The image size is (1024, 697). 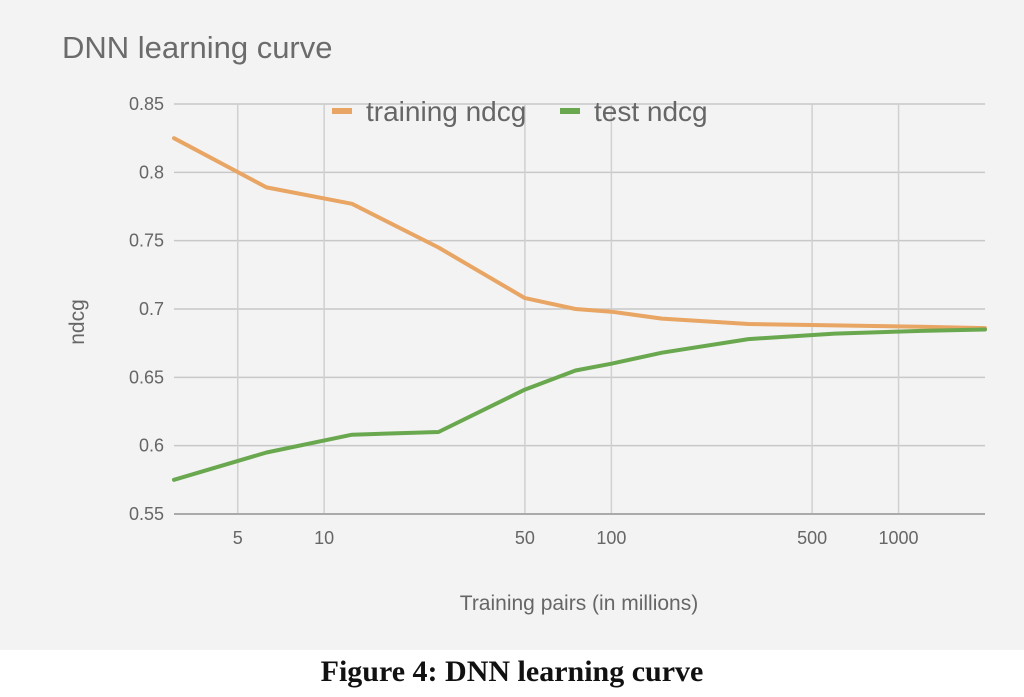 I want to click on x-axis-ticks: 5 10 50 100 500 1000, so click(x=576, y=538).